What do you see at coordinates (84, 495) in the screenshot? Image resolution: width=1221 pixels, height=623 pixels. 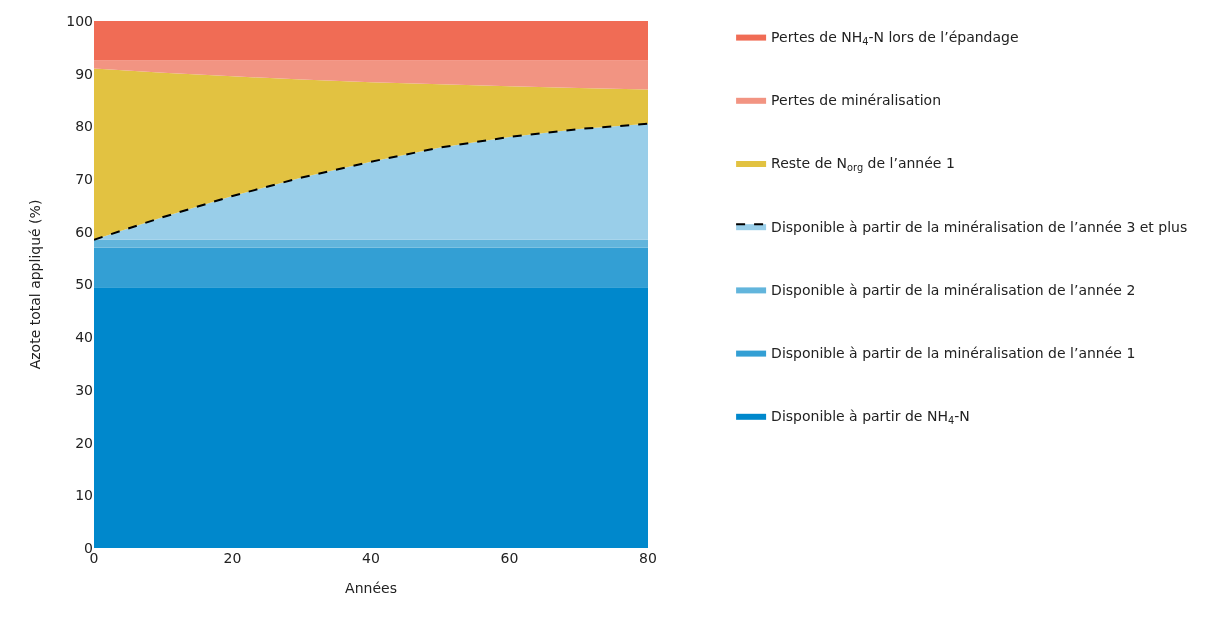 I see `y-tick-label: 10` at bounding box center [84, 495].